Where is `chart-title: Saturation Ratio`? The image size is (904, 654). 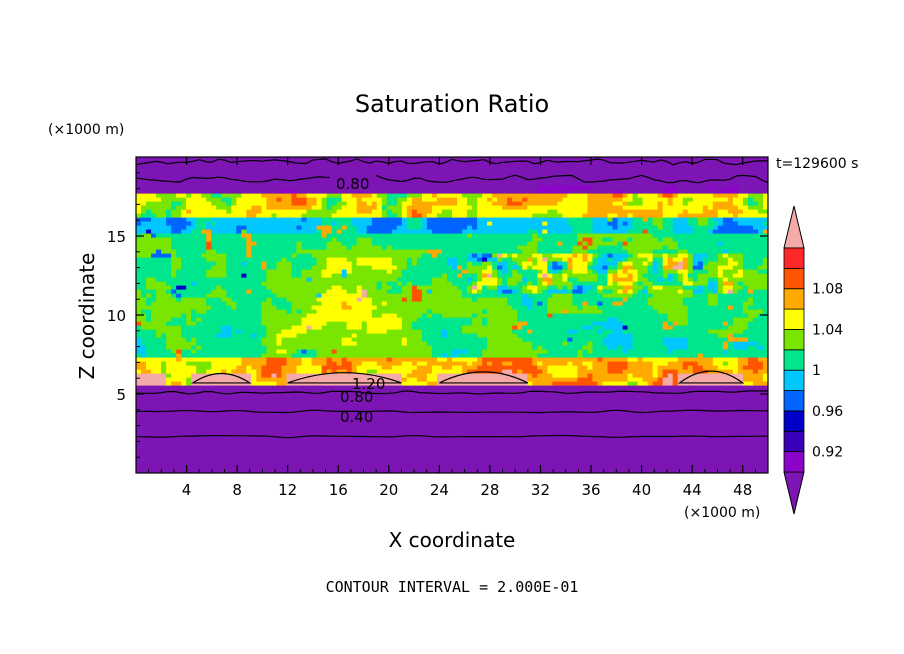
chart-title: Saturation Ratio is located at coordinates (452, 104).